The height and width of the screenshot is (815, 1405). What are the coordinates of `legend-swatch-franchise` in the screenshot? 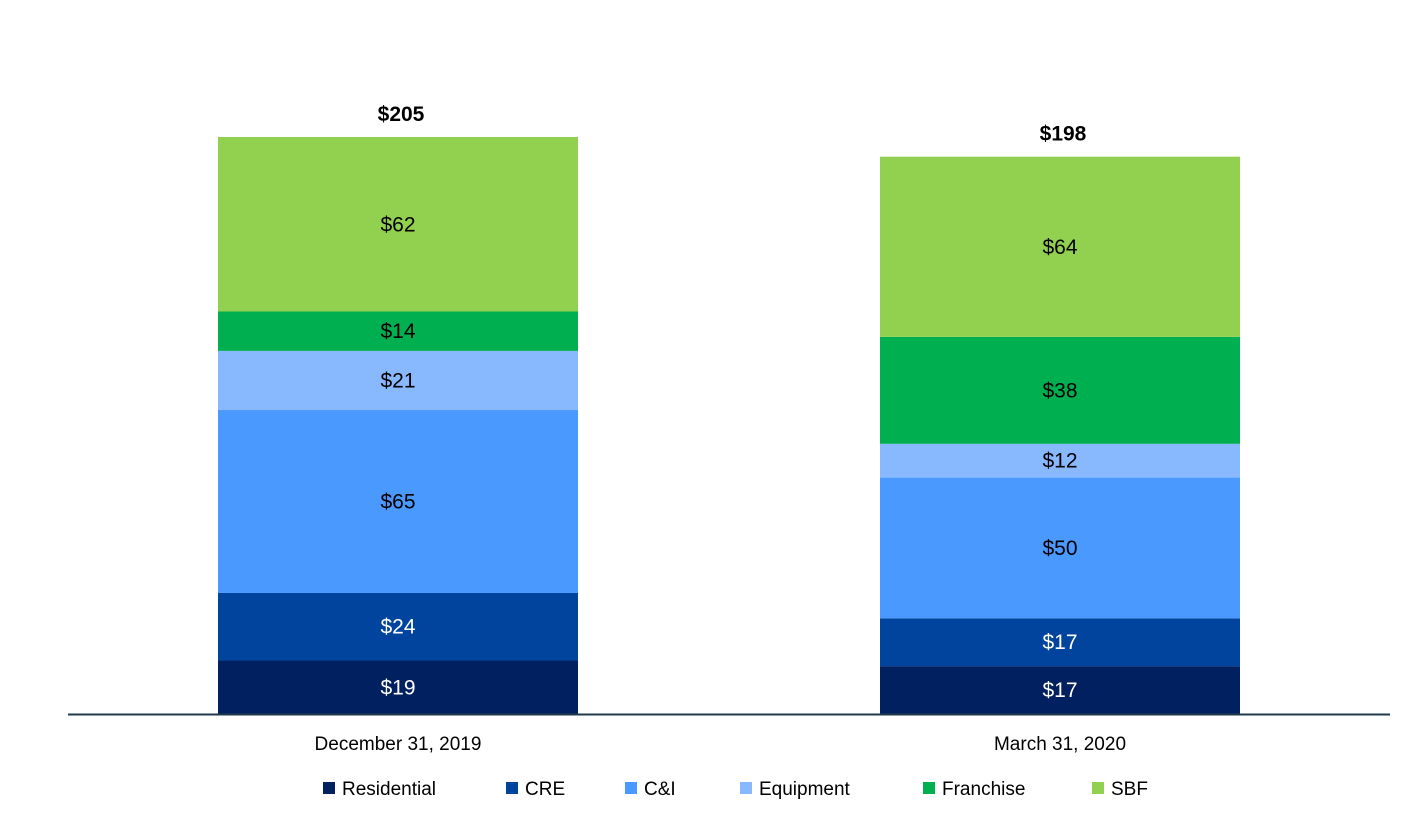 It's located at (929, 788).